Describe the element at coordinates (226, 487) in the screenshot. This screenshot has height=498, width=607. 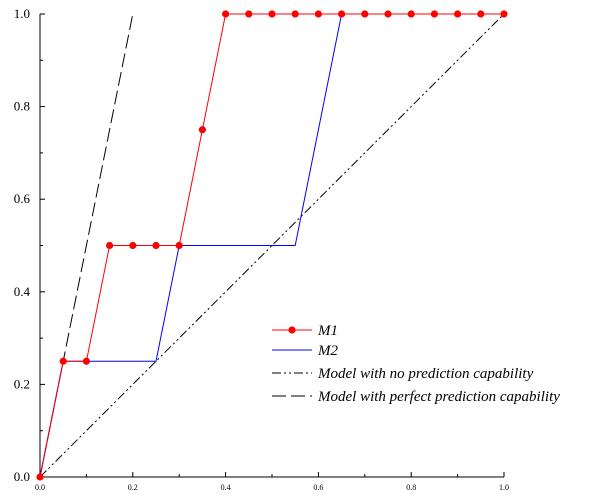
I see `x-tick-label: 0.4` at that location.